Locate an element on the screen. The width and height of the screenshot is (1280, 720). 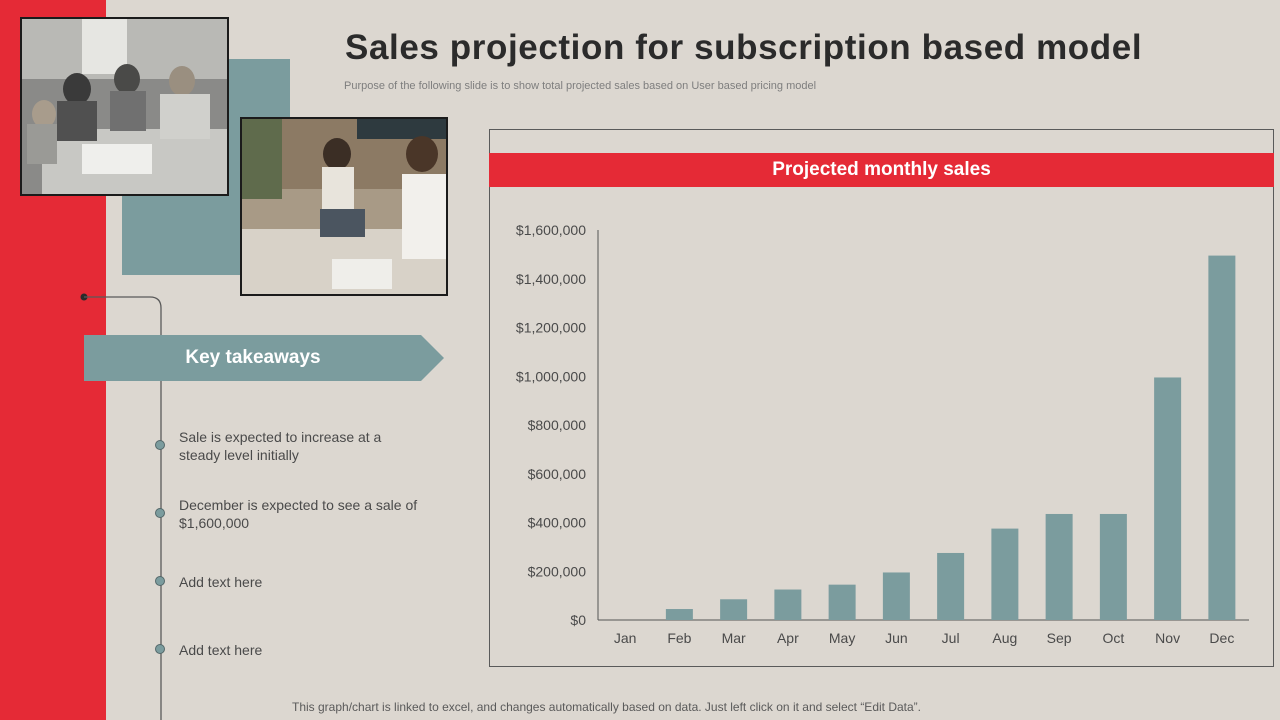
bar-mar is located at coordinates (734, 609).